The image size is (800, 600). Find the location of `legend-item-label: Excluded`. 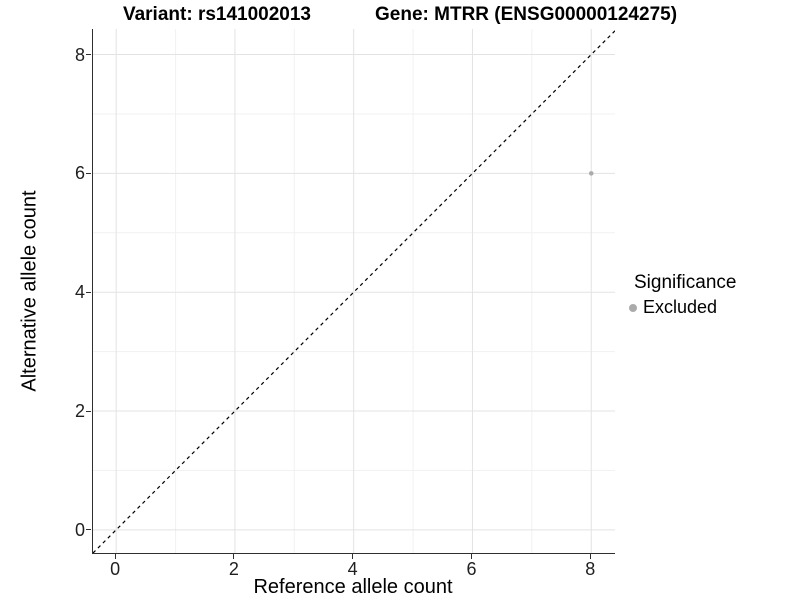

legend-item-label: Excluded is located at coordinates (680, 307).